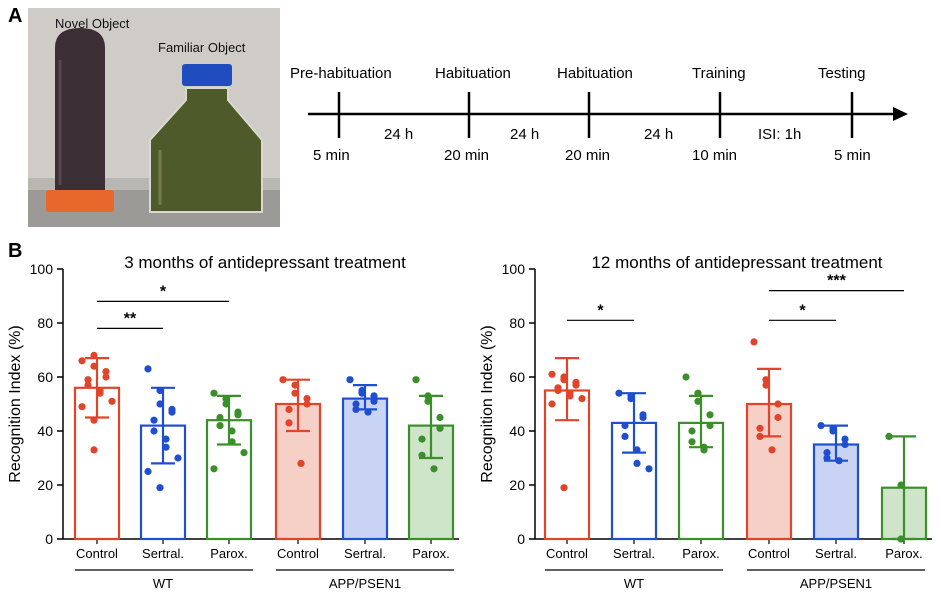 This screenshot has width=941, height=594. What do you see at coordinates (517, 485) in the screenshot?
I see `y-tick-label: 20` at bounding box center [517, 485].